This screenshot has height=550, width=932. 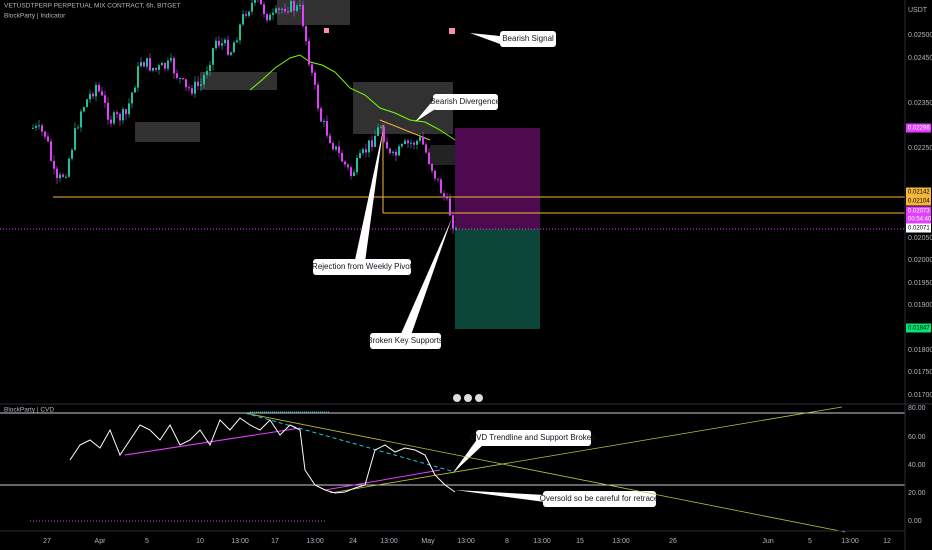 I want to click on price-label: 0.02500, so click(x=920, y=35).